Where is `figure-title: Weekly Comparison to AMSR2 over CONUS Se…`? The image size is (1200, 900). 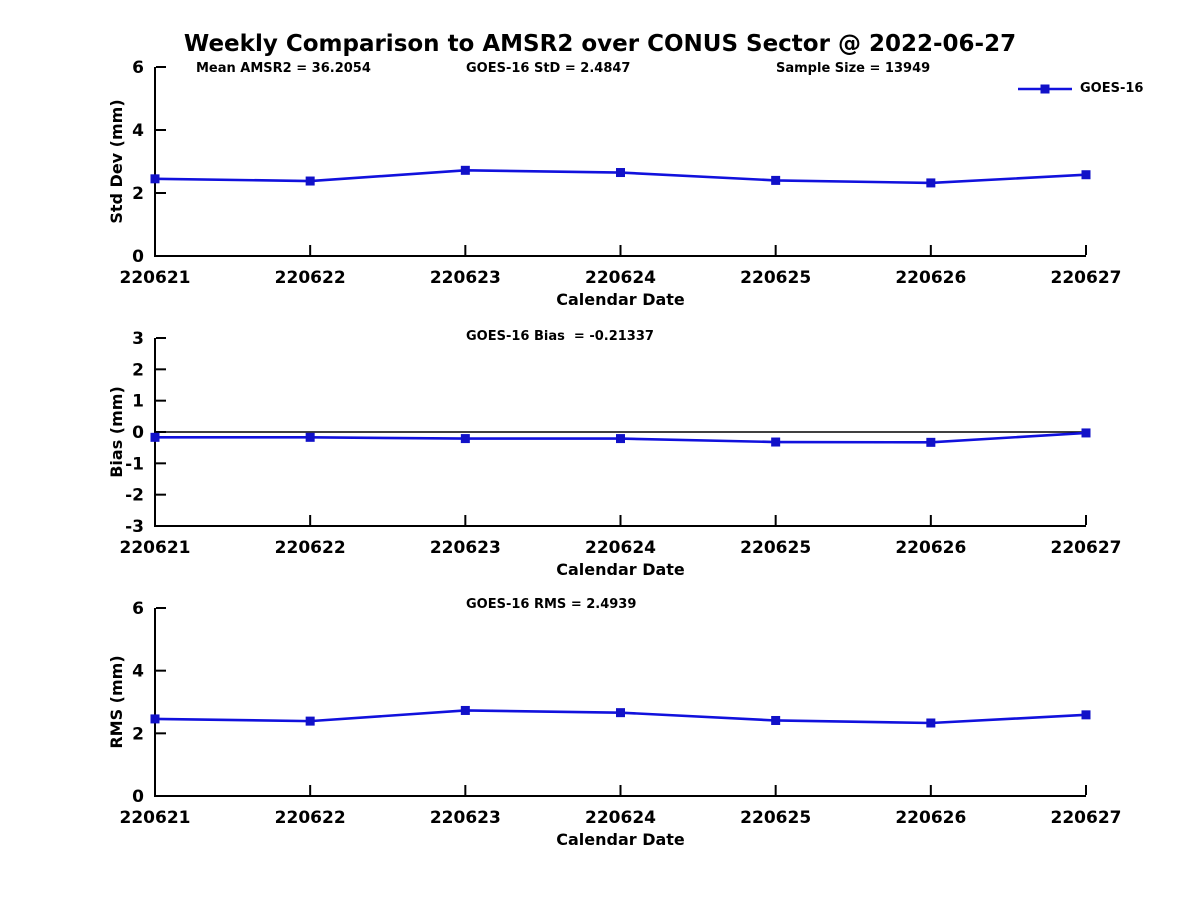
figure-title: Weekly Comparison to AMSR2 over CONUS Se… is located at coordinates (600, 44).